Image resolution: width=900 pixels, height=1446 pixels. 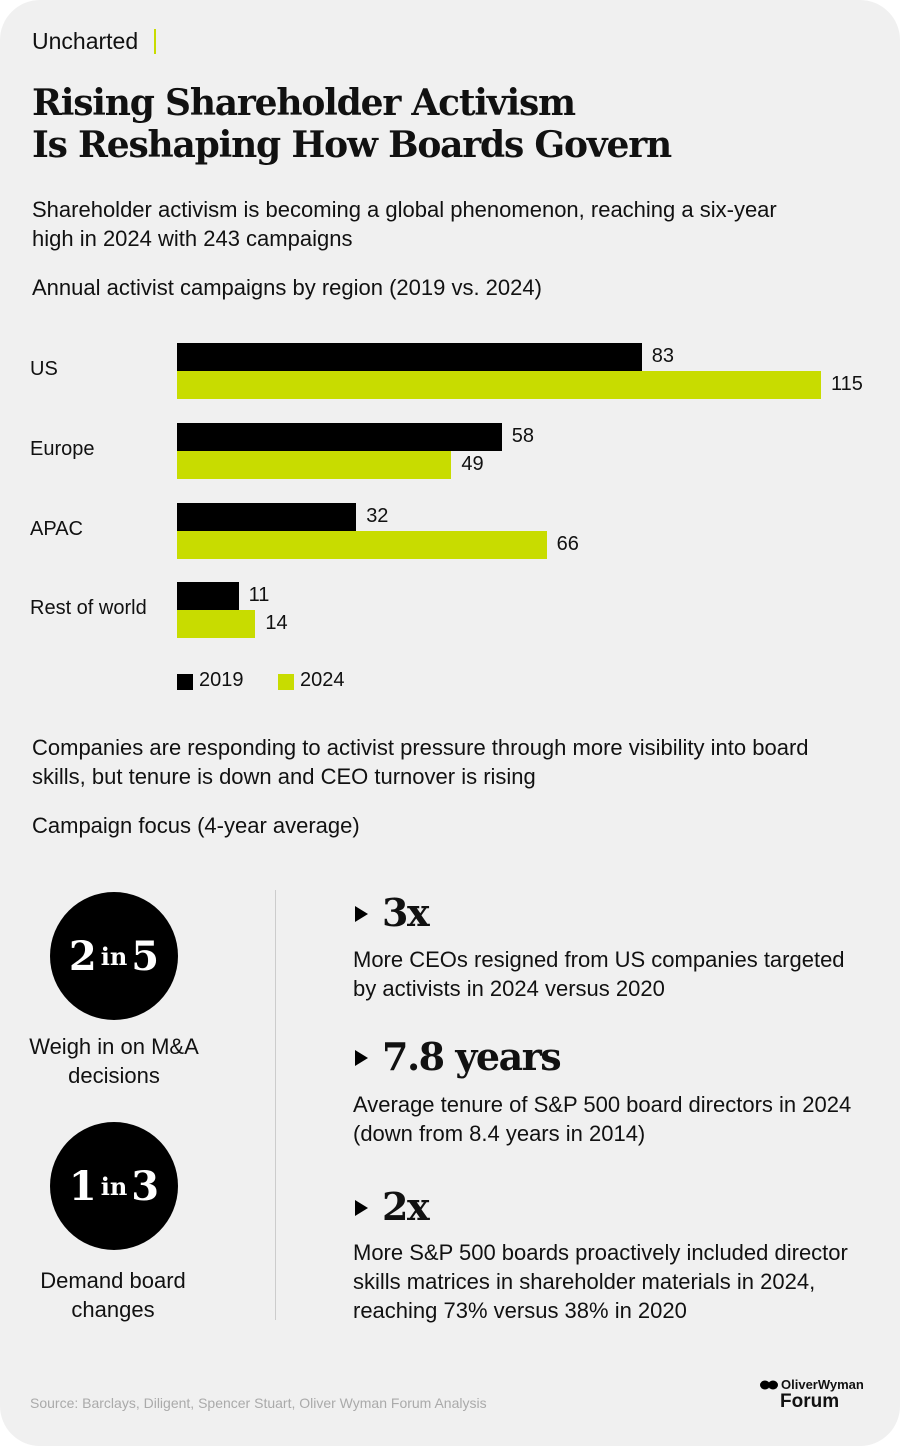 What do you see at coordinates (822, 1384) in the screenshot?
I see `logo-line-1: OliverWyman` at bounding box center [822, 1384].